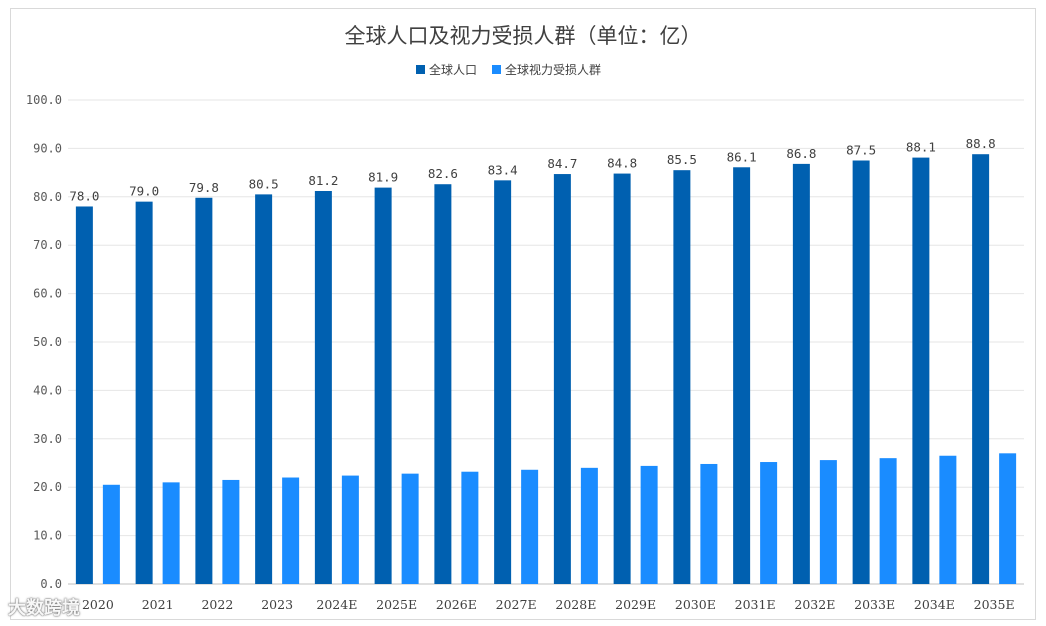  I want to click on data-label: 86.8, so click(801, 153).